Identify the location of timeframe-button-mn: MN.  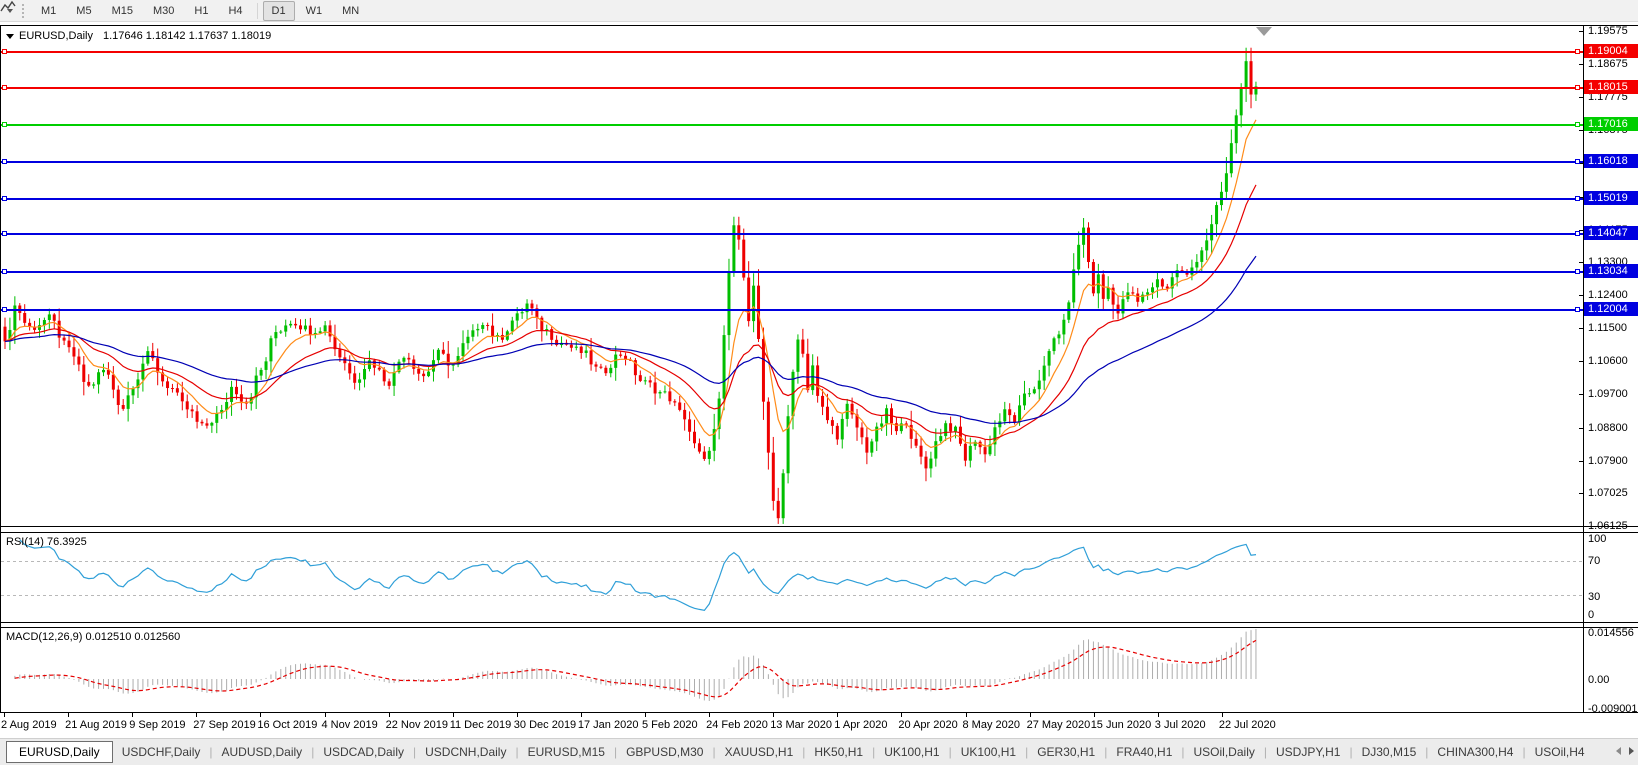
(351, 10).